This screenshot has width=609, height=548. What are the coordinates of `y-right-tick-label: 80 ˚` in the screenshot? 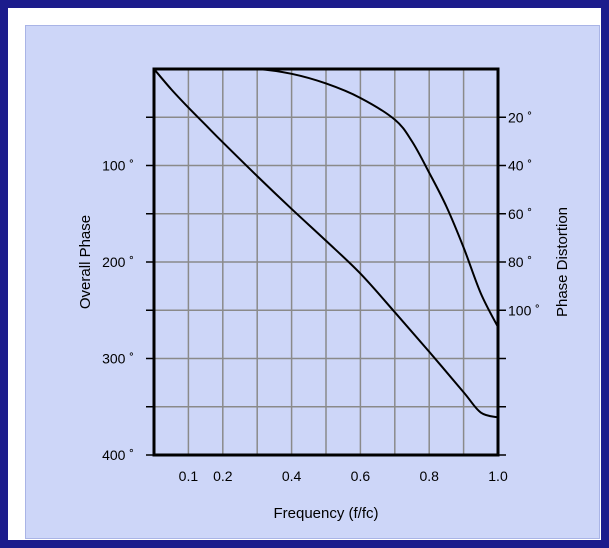 It's located at (520, 262).